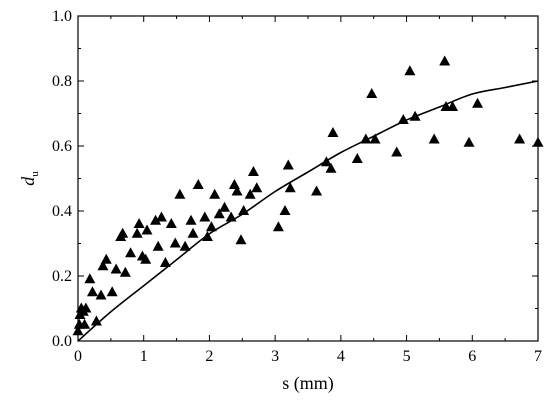 Image resolution: width=550 pixels, height=402 pixels. Describe the element at coordinates (209, 356) in the screenshot. I see `x-tick-label: 2` at that location.